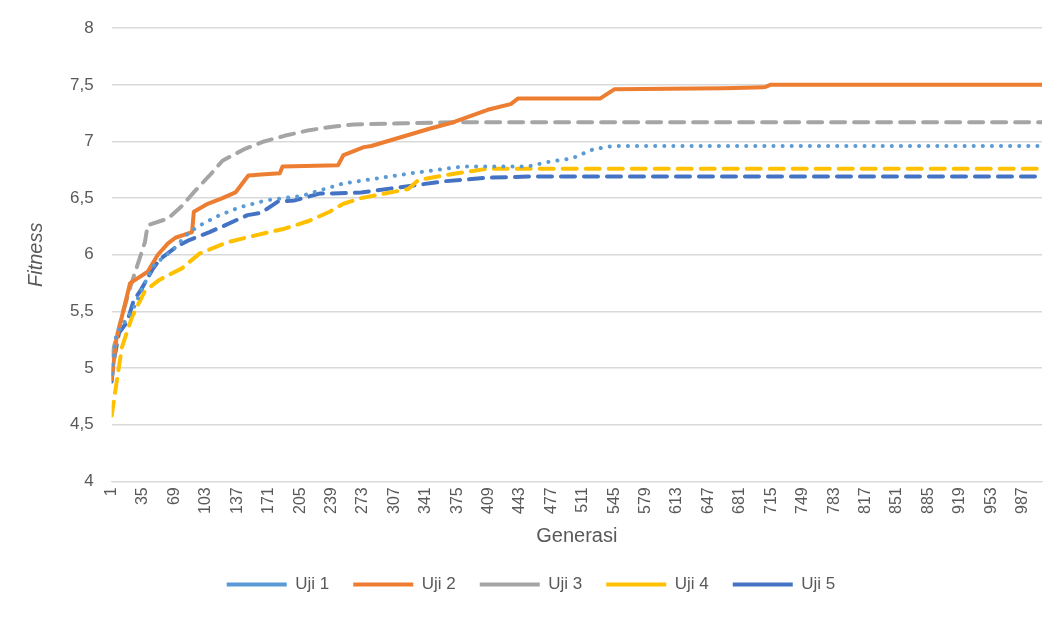  I want to click on y-tick-label: 8, so click(89, 27).